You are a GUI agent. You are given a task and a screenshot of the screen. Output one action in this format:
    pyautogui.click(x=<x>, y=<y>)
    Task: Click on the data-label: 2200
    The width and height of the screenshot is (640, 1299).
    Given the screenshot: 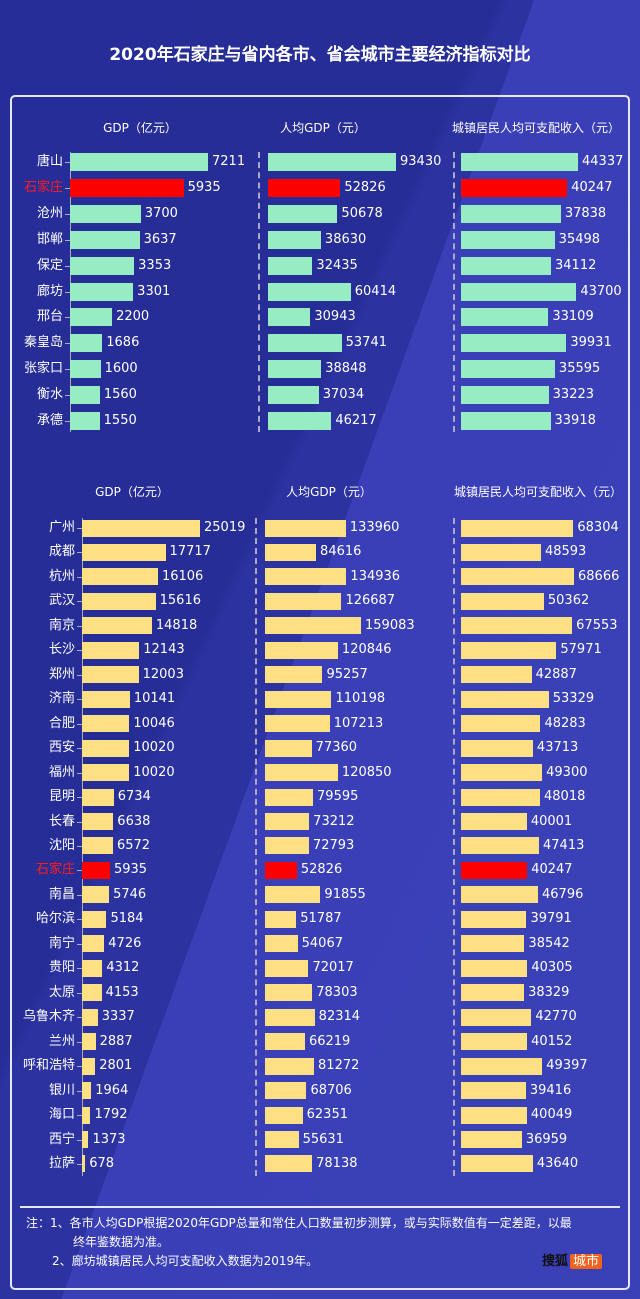 What is the action you would take?
    pyautogui.click(x=133, y=317)
    